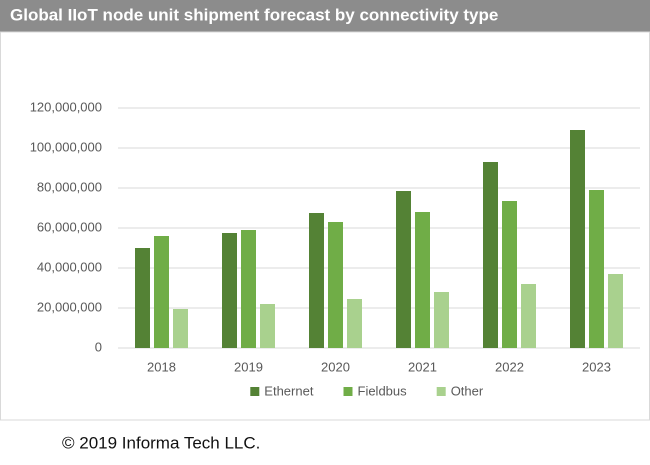 The width and height of the screenshot is (650, 465). What do you see at coordinates (248, 366) in the screenshot?
I see `x-tick-label: 2019` at bounding box center [248, 366].